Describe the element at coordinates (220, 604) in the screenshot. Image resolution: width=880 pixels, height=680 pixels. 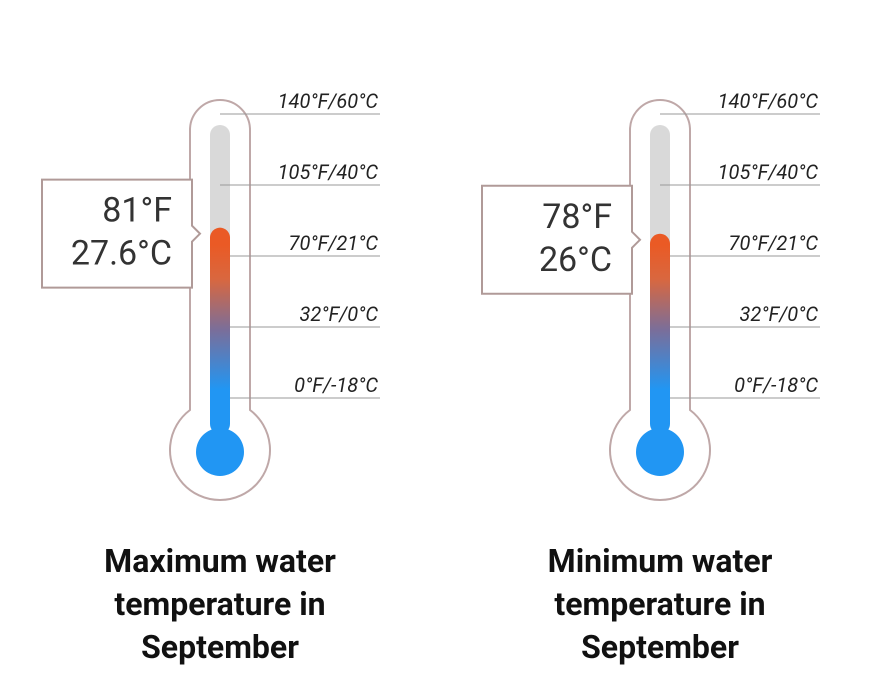
I see `title: Maximum water temperature in September` at that location.